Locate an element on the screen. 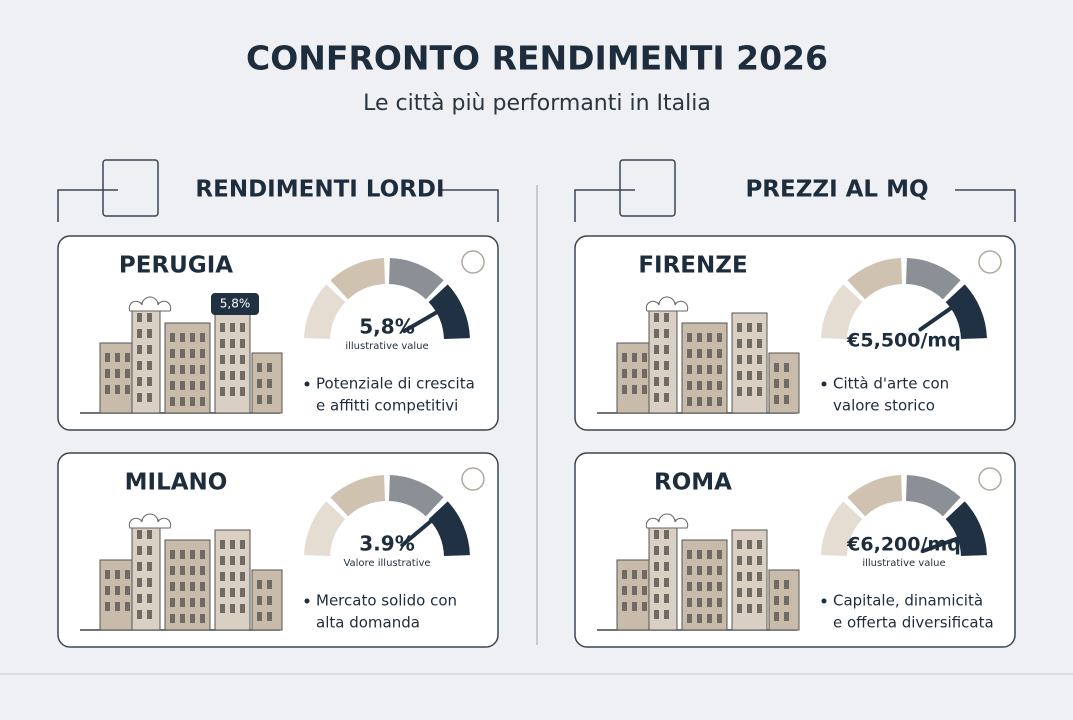 The image size is (1073, 720). gauge-value: €6,200/mq is located at coordinates (903, 545).